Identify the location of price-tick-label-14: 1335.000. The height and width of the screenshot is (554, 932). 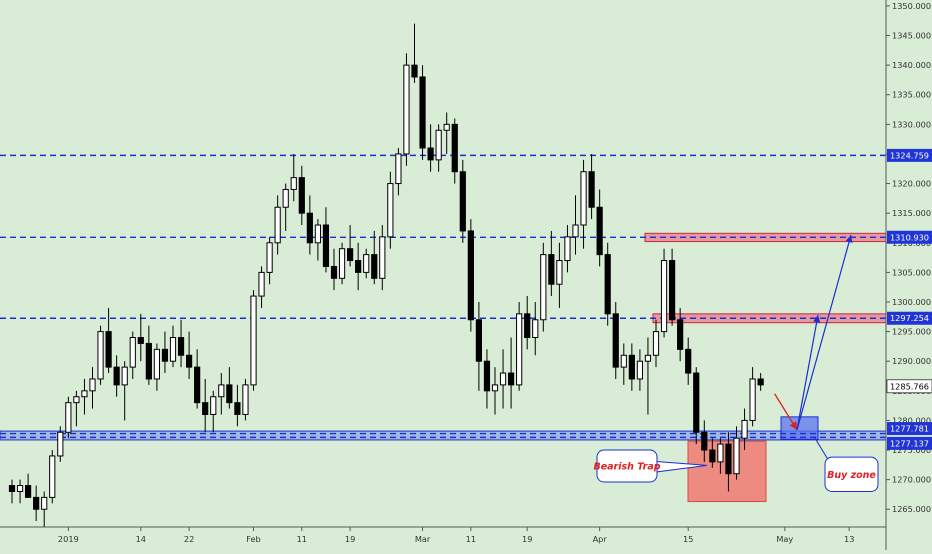
(911, 95).